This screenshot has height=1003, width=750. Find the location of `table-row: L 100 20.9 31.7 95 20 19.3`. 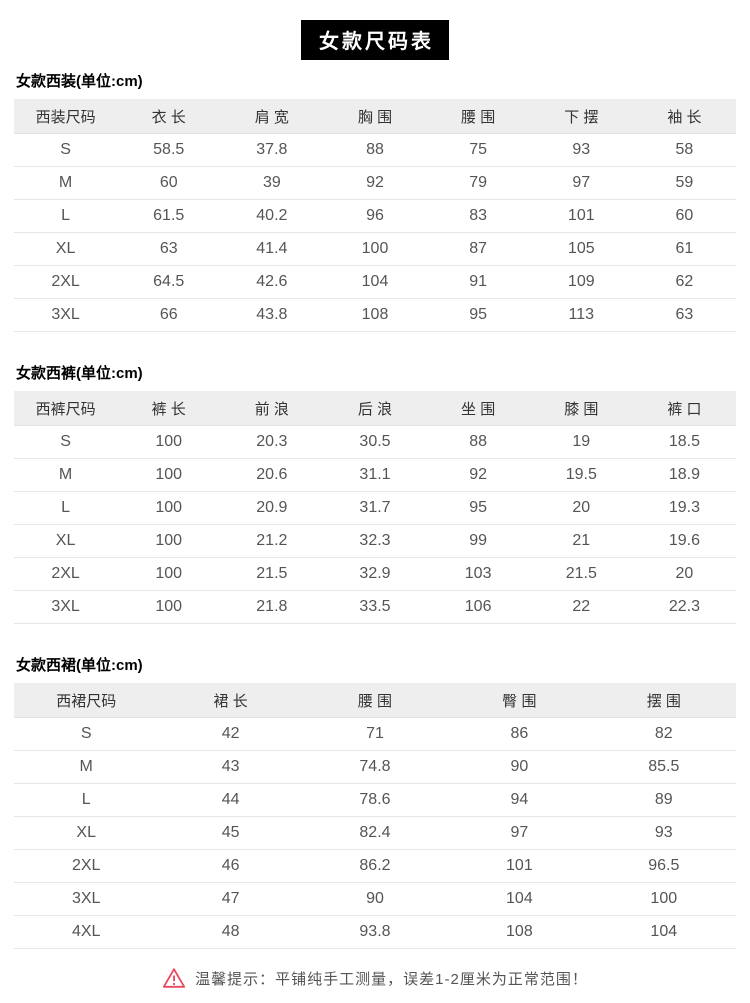

table-row: L 100 20.9 31.7 95 20 19.3 is located at coordinates (375, 508).